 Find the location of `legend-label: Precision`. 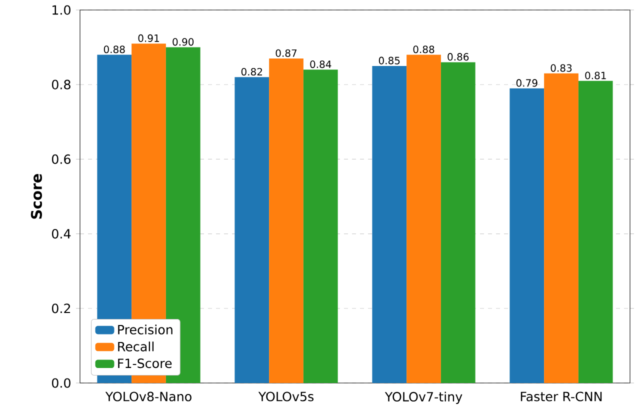

legend-label: Precision is located at coordinates (145, 329).